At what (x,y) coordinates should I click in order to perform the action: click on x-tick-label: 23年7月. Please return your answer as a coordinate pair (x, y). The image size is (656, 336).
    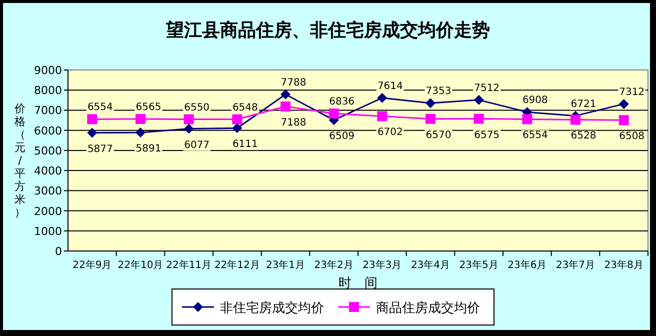
    Looking at the image, I should click on (576, 265).